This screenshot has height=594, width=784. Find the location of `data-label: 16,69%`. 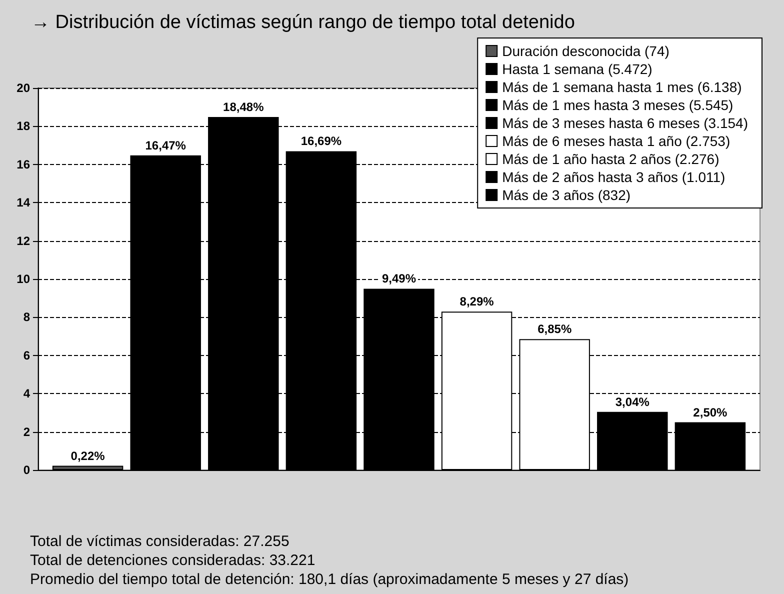

data-label: 16,69% is located at coordinates (321, 141).